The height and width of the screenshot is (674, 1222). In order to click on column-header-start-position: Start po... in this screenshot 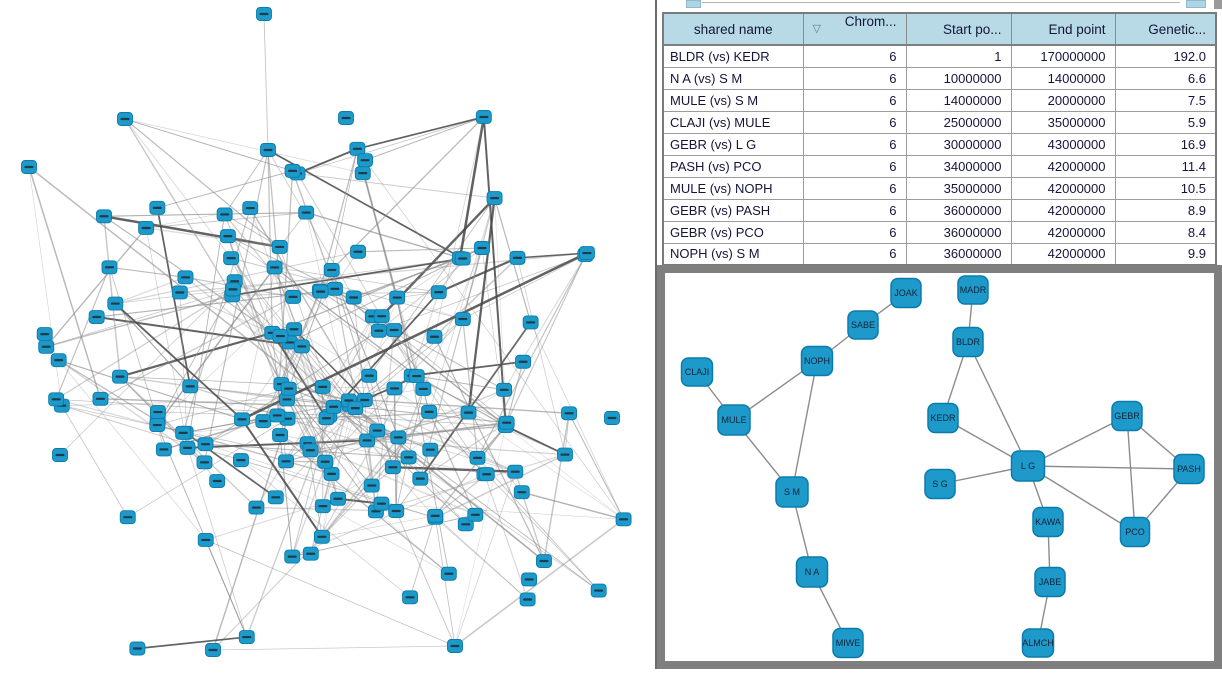, I will do `click(958, 29)`.